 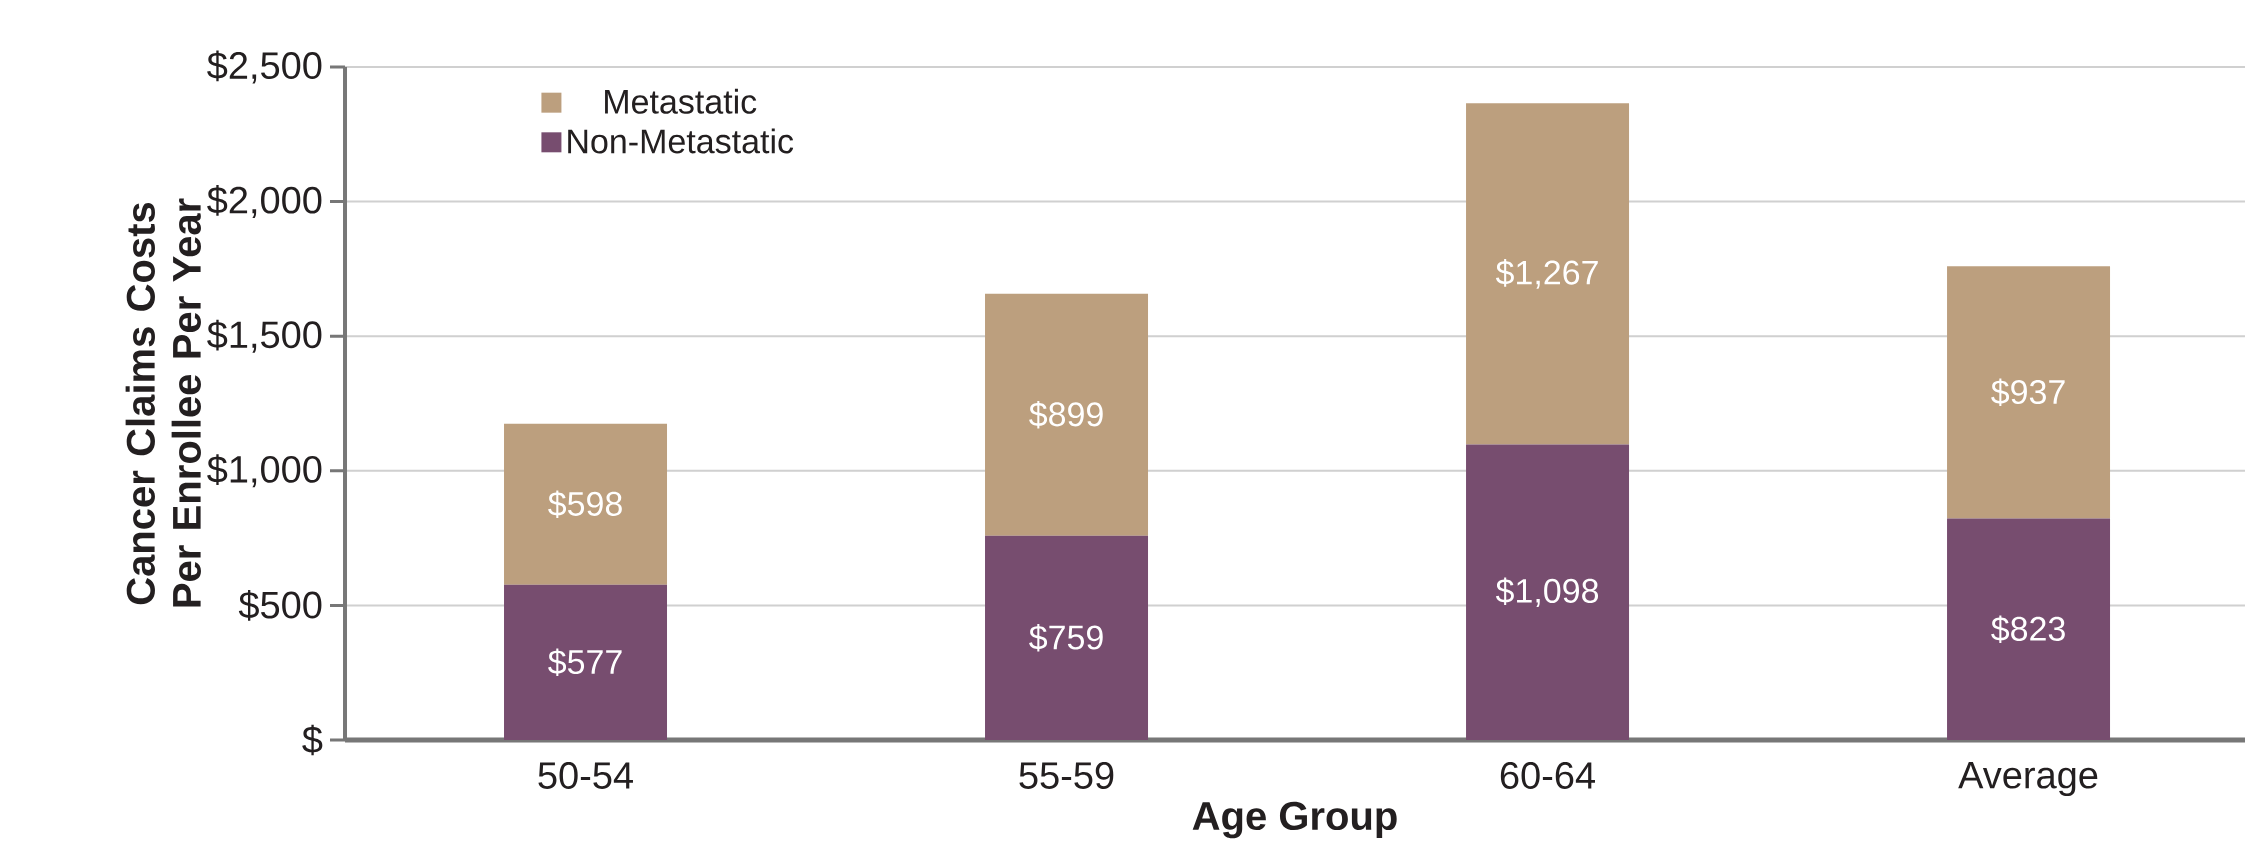 I want to click on data-label: $937, so click(x=2028, y=392).